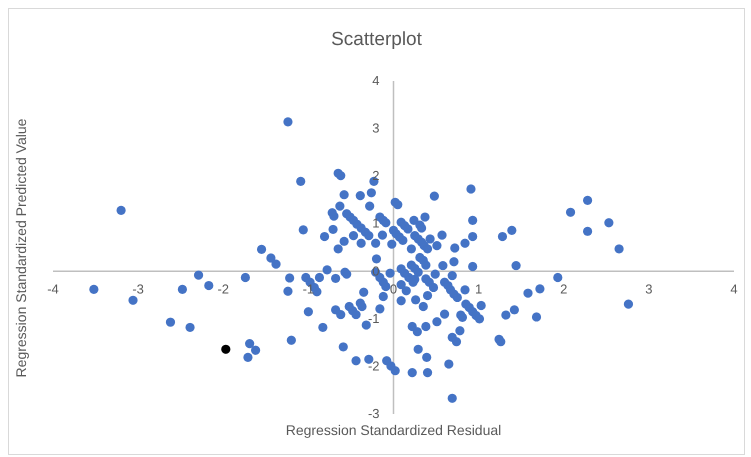 This screenshot has height=457, width=751. I want to click on y-tick-label: 3, so click(376, 128).